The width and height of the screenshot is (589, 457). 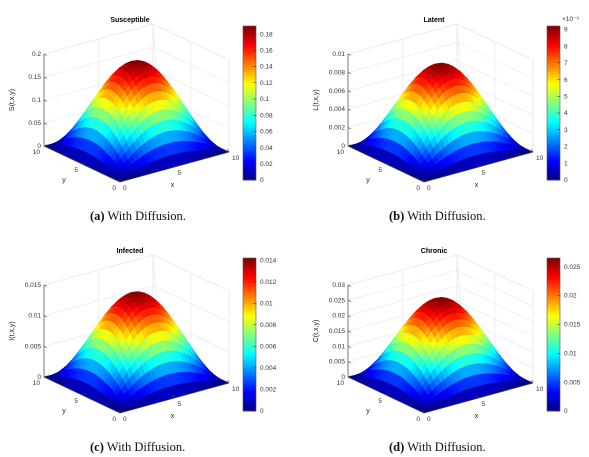 What do you see at coordinates (484, 173) in the screenshot?
I see `x-tick-label: 5` at bounding box center [484, 173].